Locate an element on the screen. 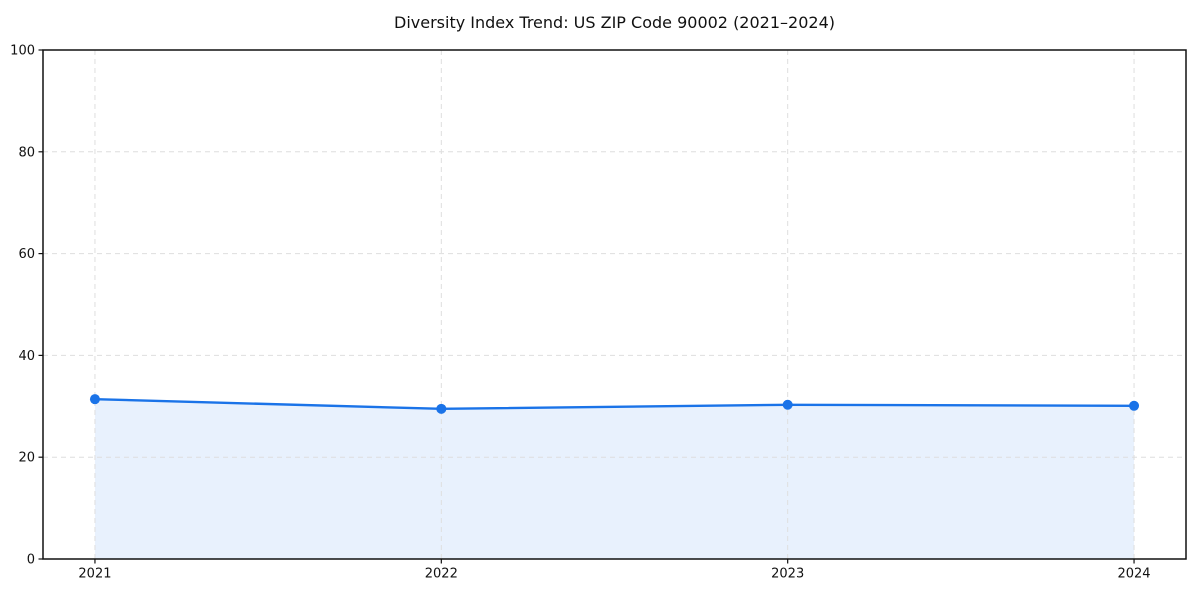 The height and width of the screenshot is (600, 1200). y-tick-label-80: 80 is located at coordinates (26, 152).